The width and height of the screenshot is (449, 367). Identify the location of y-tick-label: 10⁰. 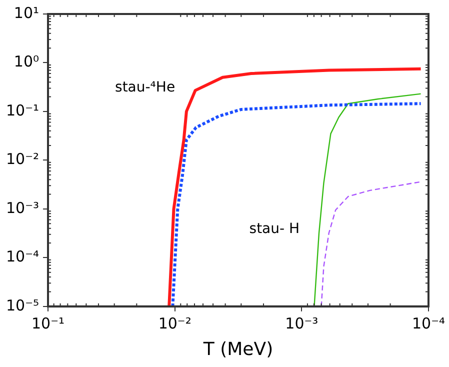
(27, 61).